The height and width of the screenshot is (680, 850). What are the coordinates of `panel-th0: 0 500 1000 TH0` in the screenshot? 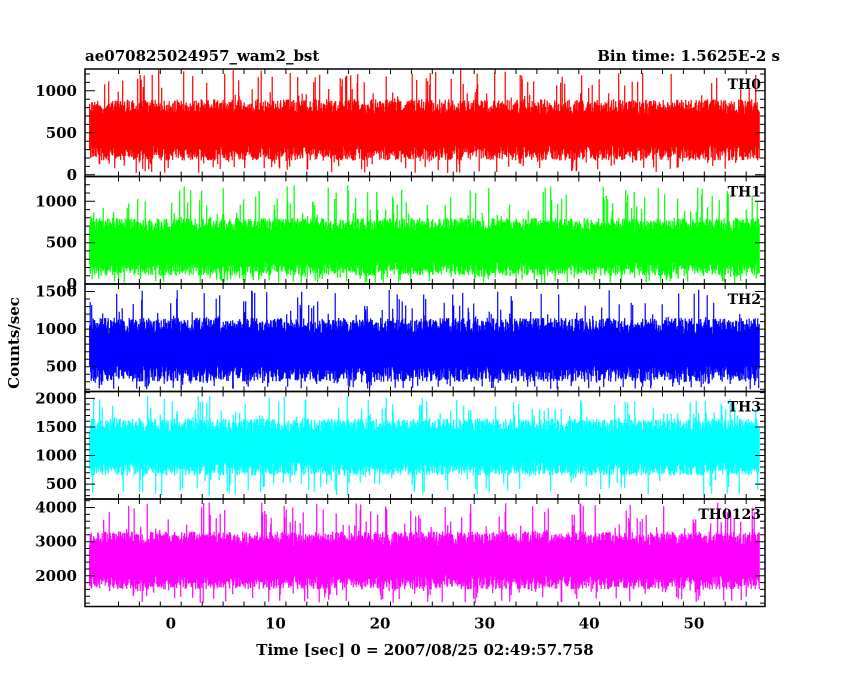 It's located at (400, 126).